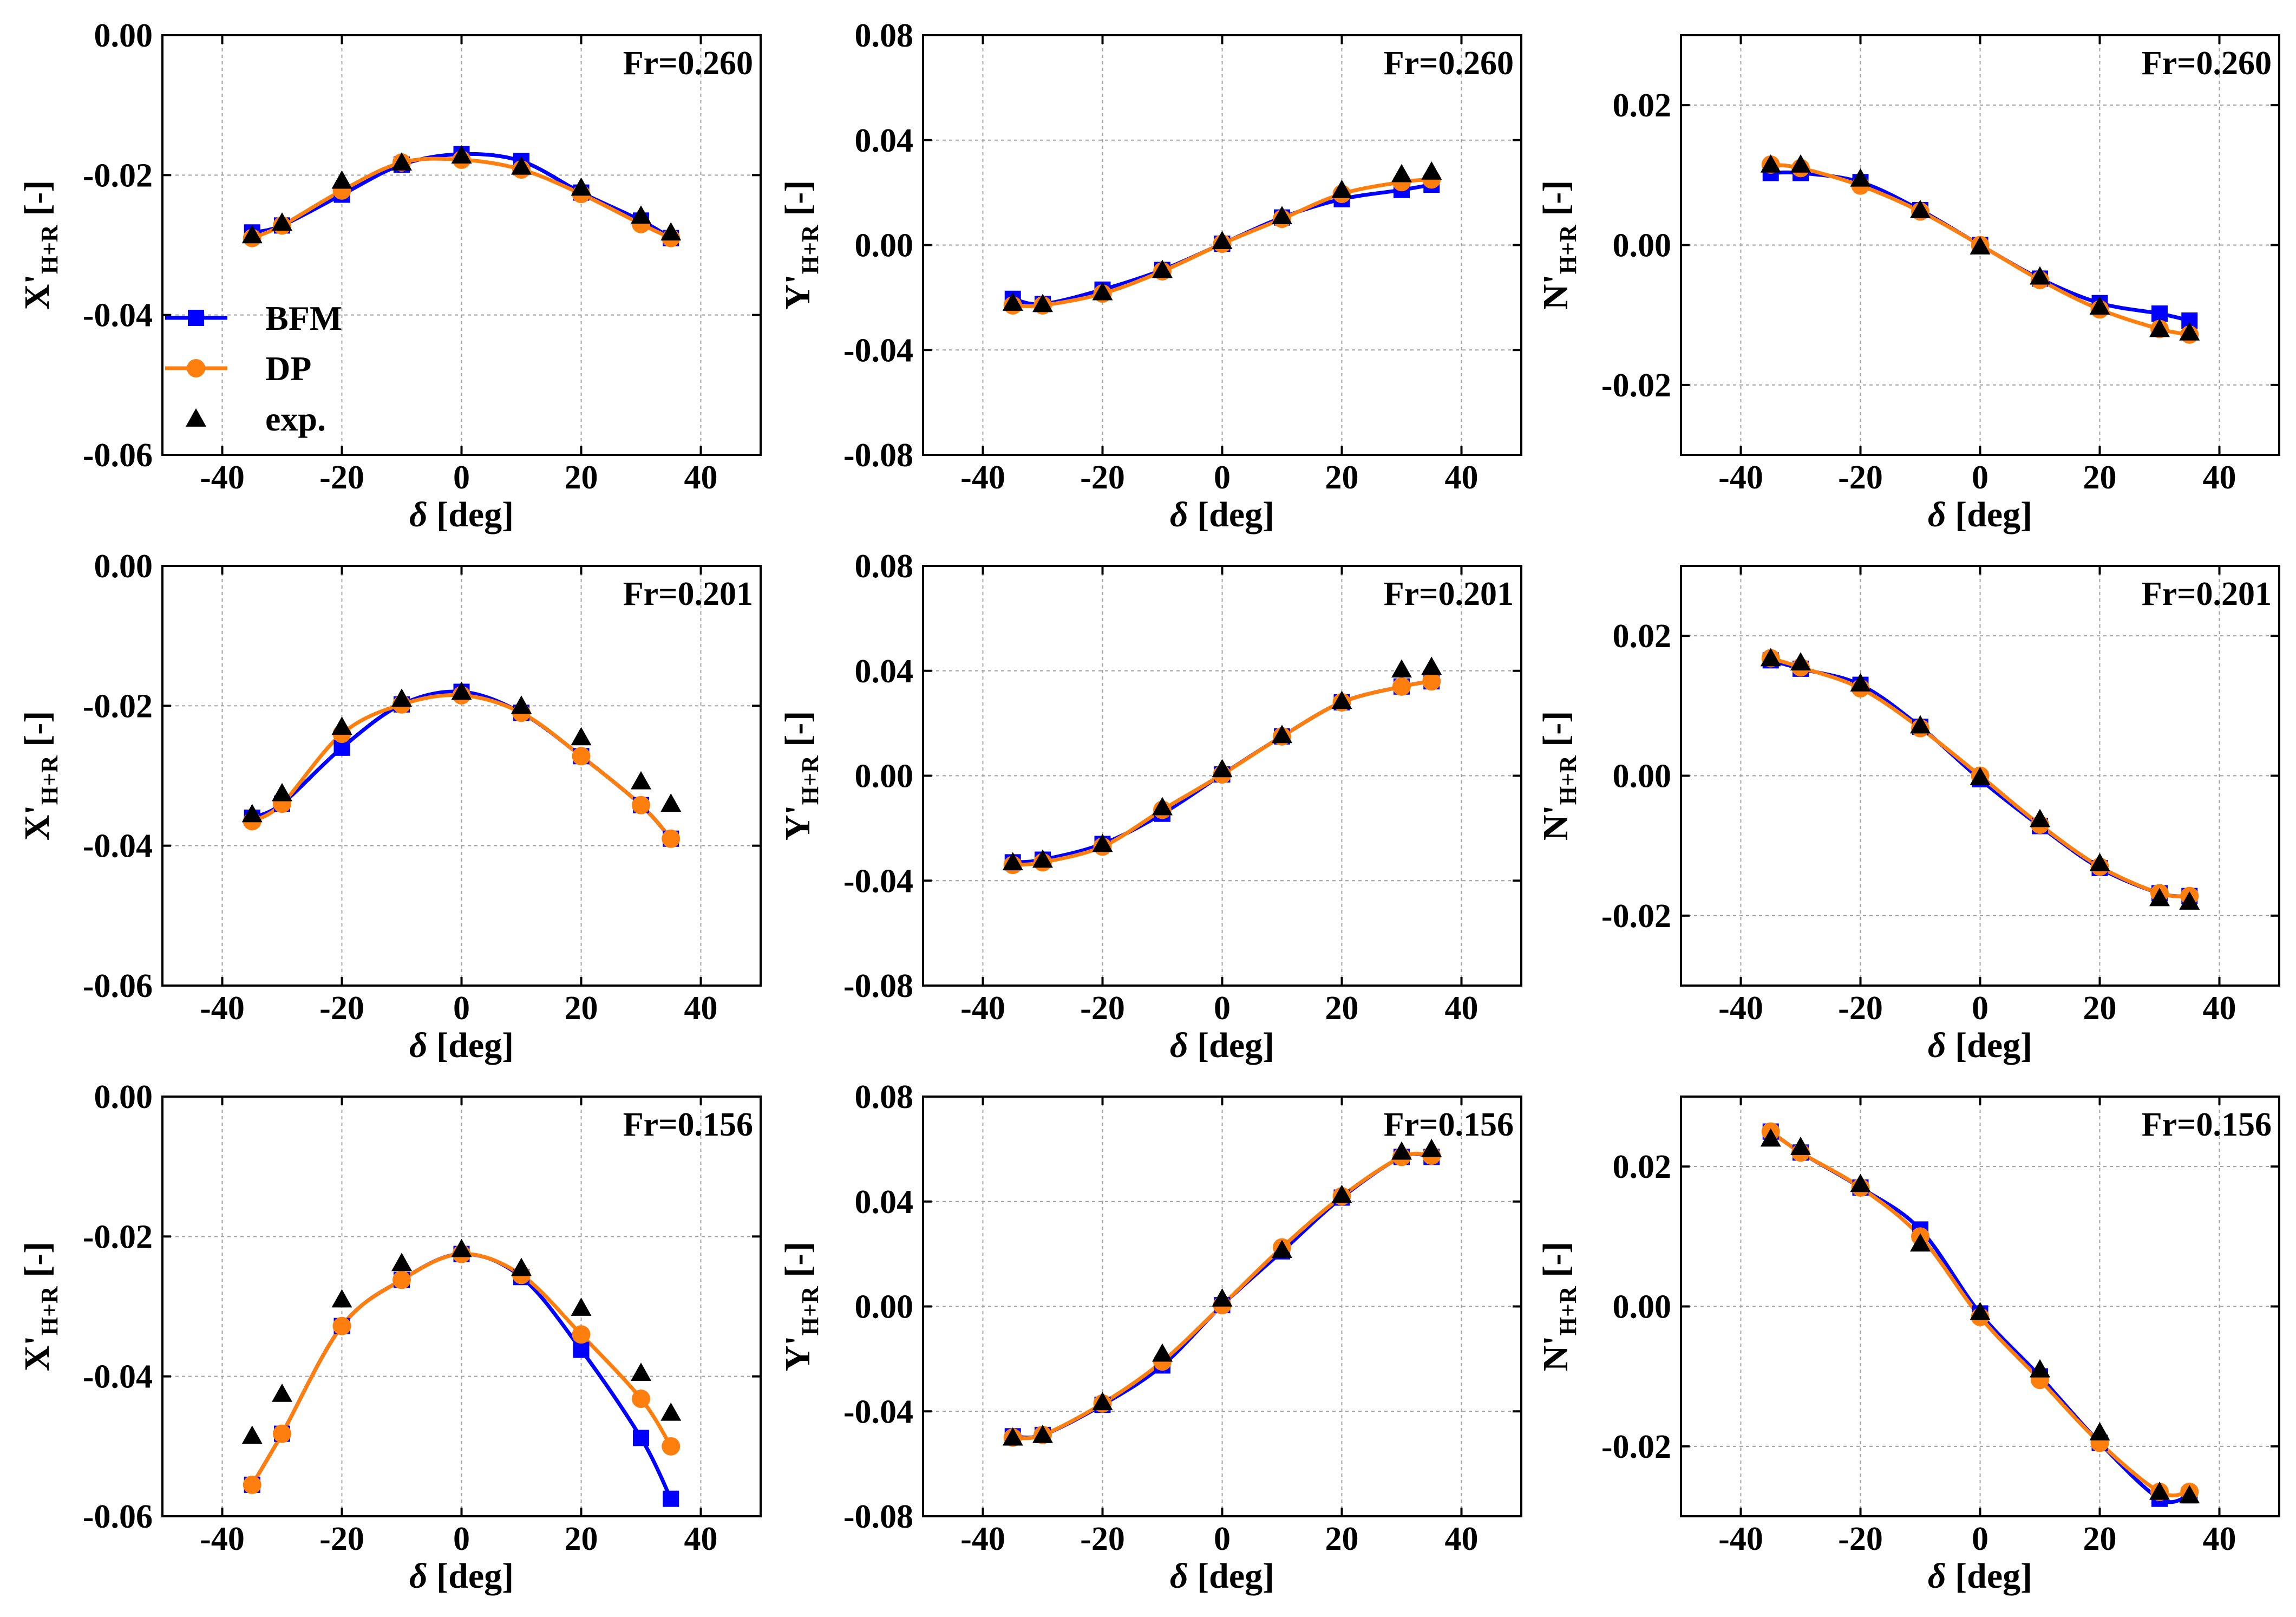 The image size is (2296, 1617). What do you see at coordinates (296, 419) in the screenshot?
I see `legend-label: exp.` at bounding box center [296, 419].